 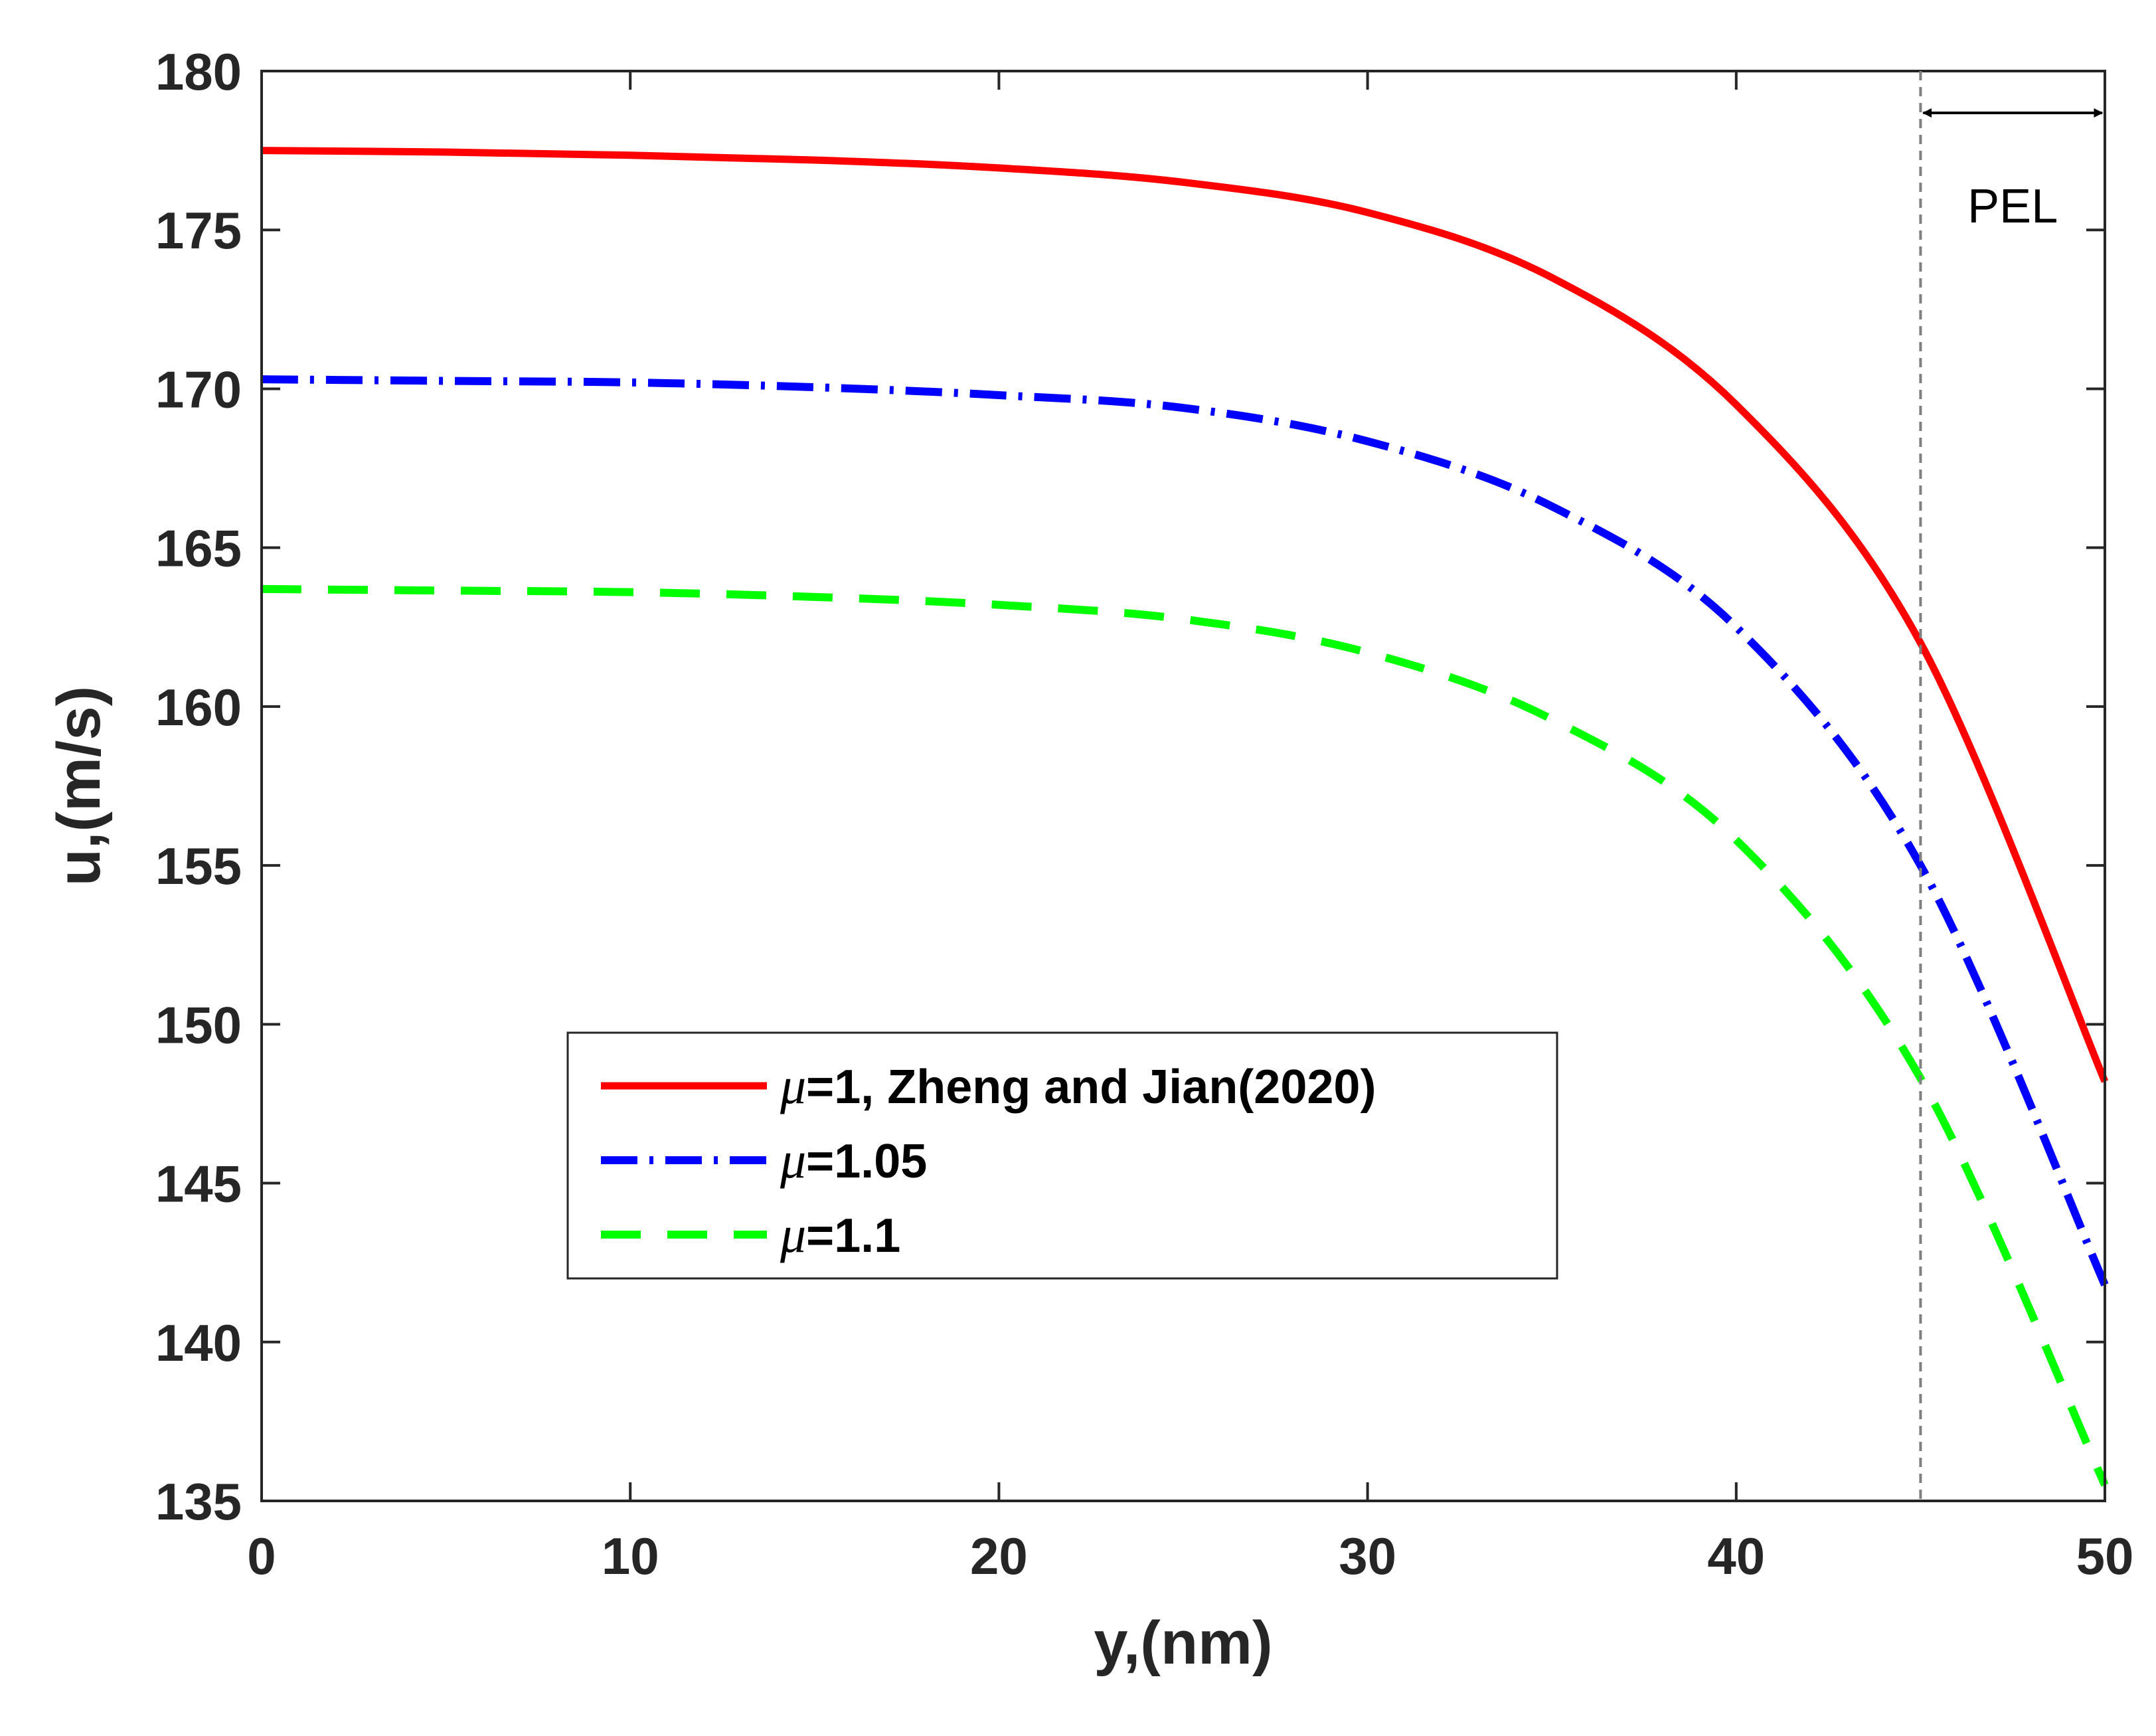 I want to click on y-tick-label: 145, so click(x=198, y=1184).